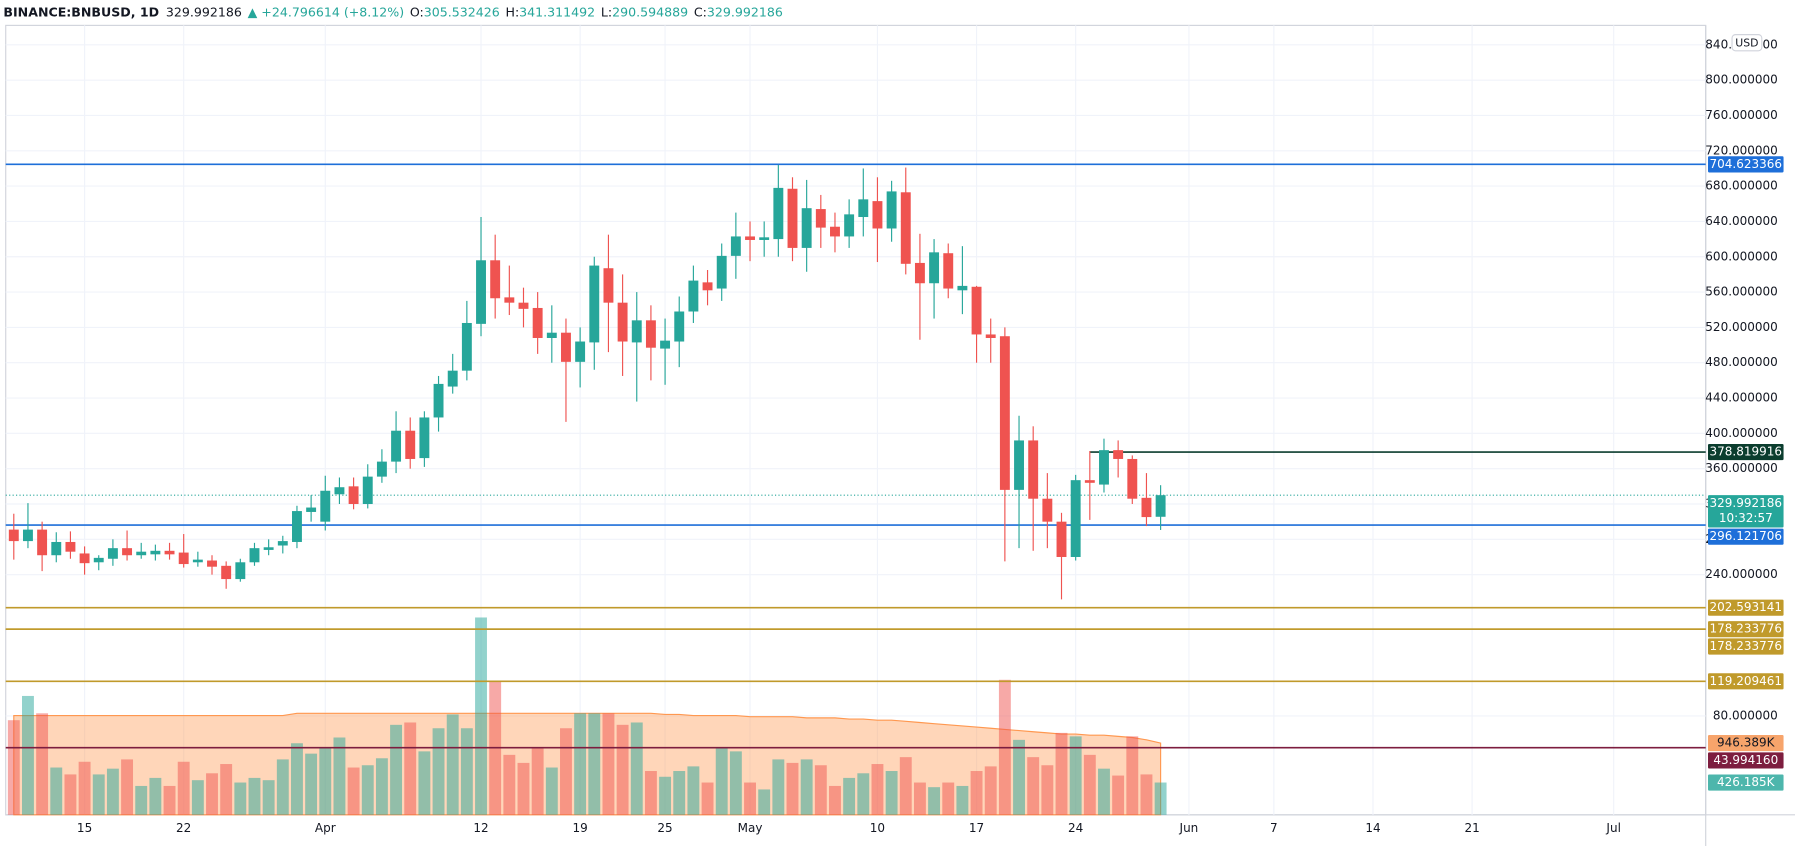 The image size is (1795, 846). What do you see at coordinates (750, 828) in the screenshot?
I see `x-tick-label: May` at bounding box center [750, 828].